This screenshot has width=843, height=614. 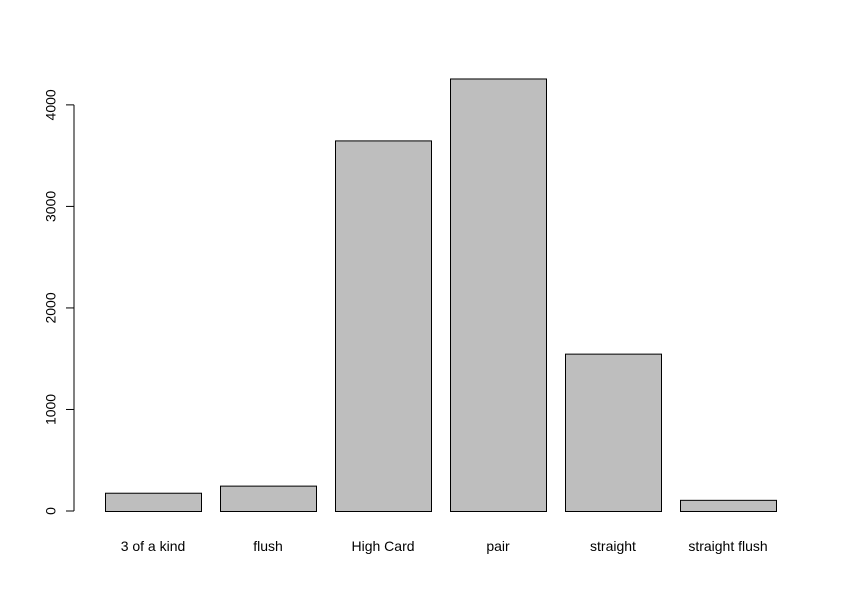 I want to click on y-axis: 0 1000 2000 3000 4000, so click(x=59, y=302).